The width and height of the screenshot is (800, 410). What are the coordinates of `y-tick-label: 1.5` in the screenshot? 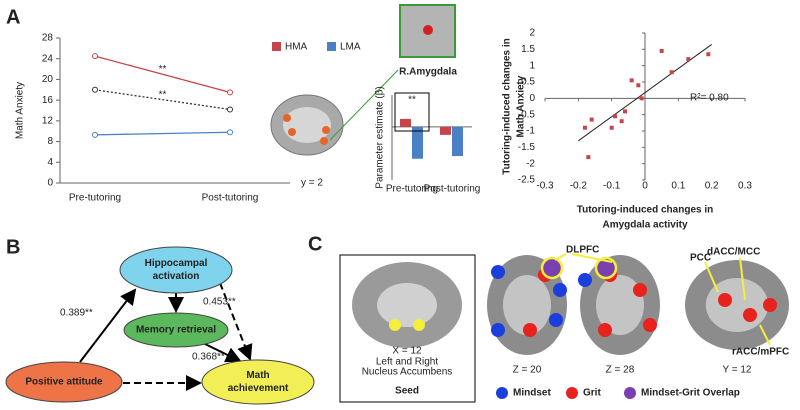 It's located at (528, 49).